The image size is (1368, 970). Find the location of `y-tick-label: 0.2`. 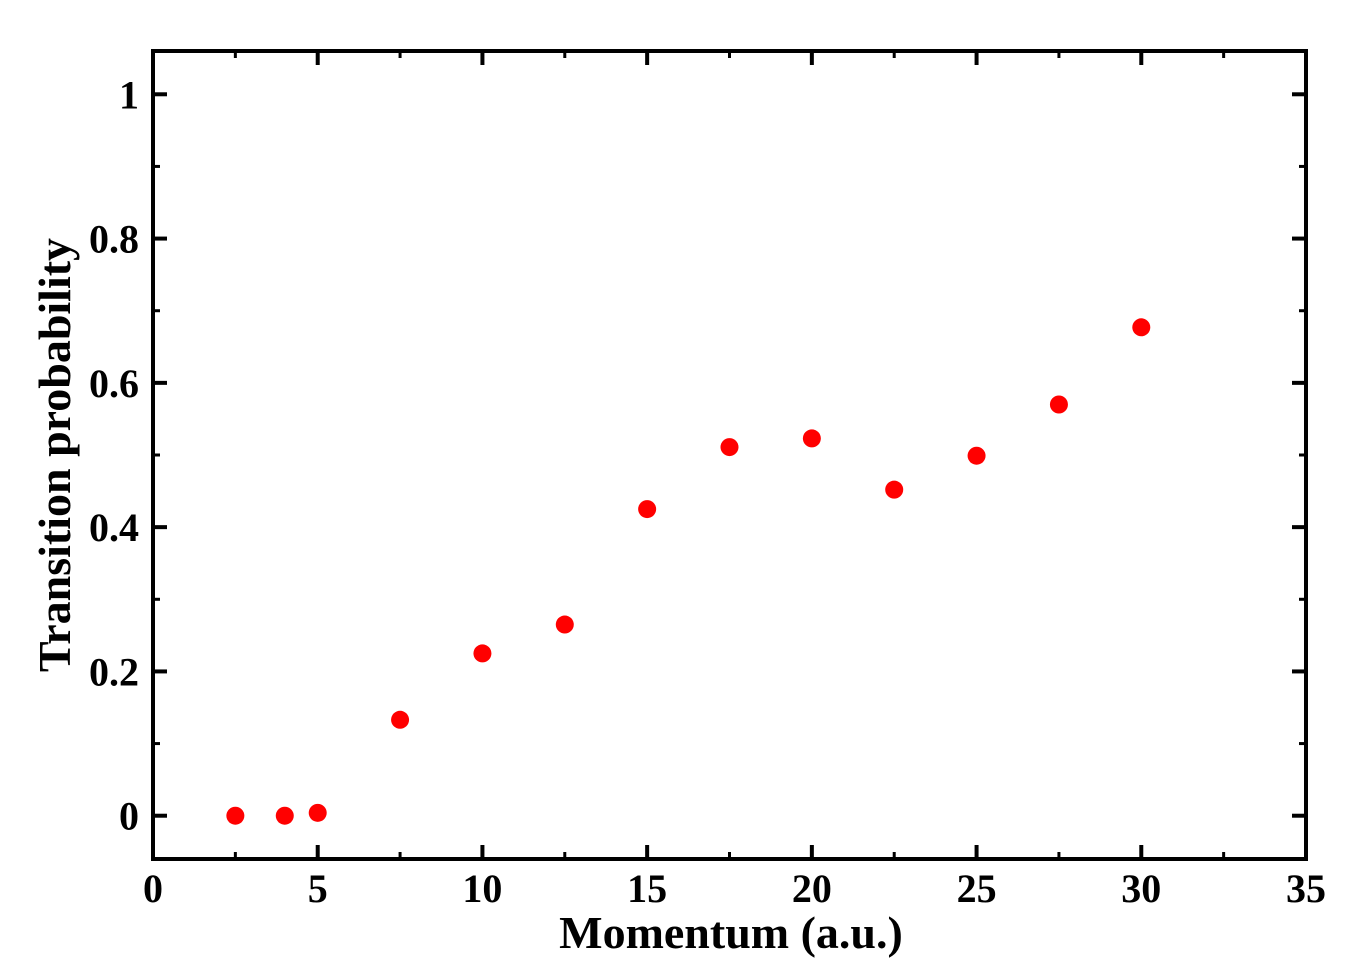

y-tick-label: 0.2 is located at coordinates (114, 671).